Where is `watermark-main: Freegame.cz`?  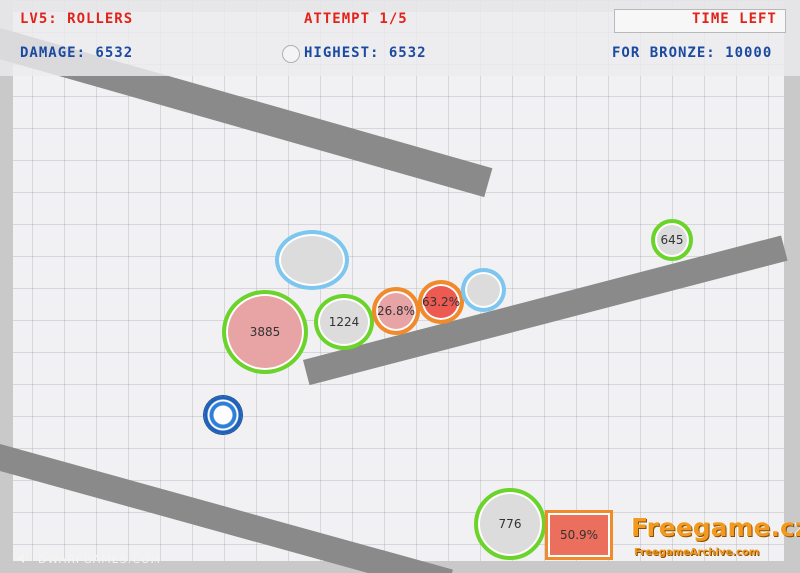 watermark-main: Freegame.cz is located at coordinates (715, 527).